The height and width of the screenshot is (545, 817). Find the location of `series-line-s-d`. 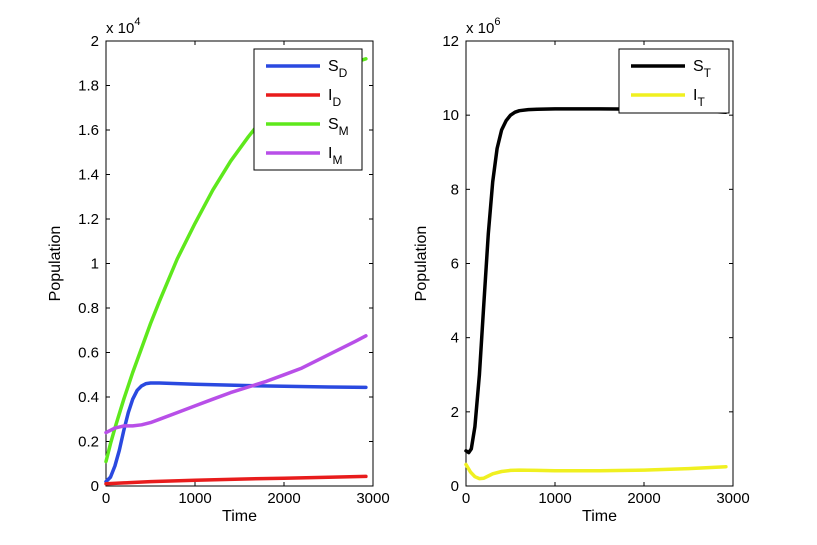

series-line-s-d is located at coordinates (236, 432).